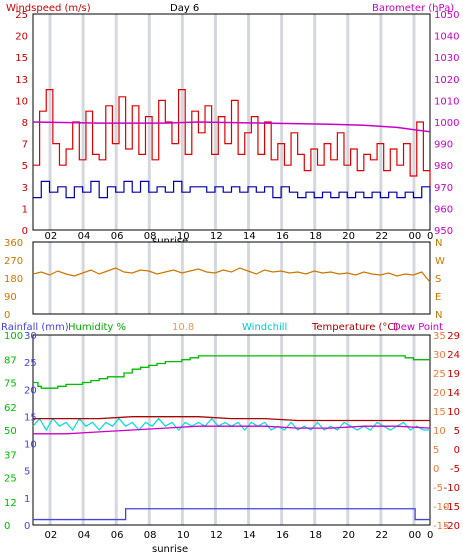  I want to click on windchill-label: Windchill, so click(264, 327).